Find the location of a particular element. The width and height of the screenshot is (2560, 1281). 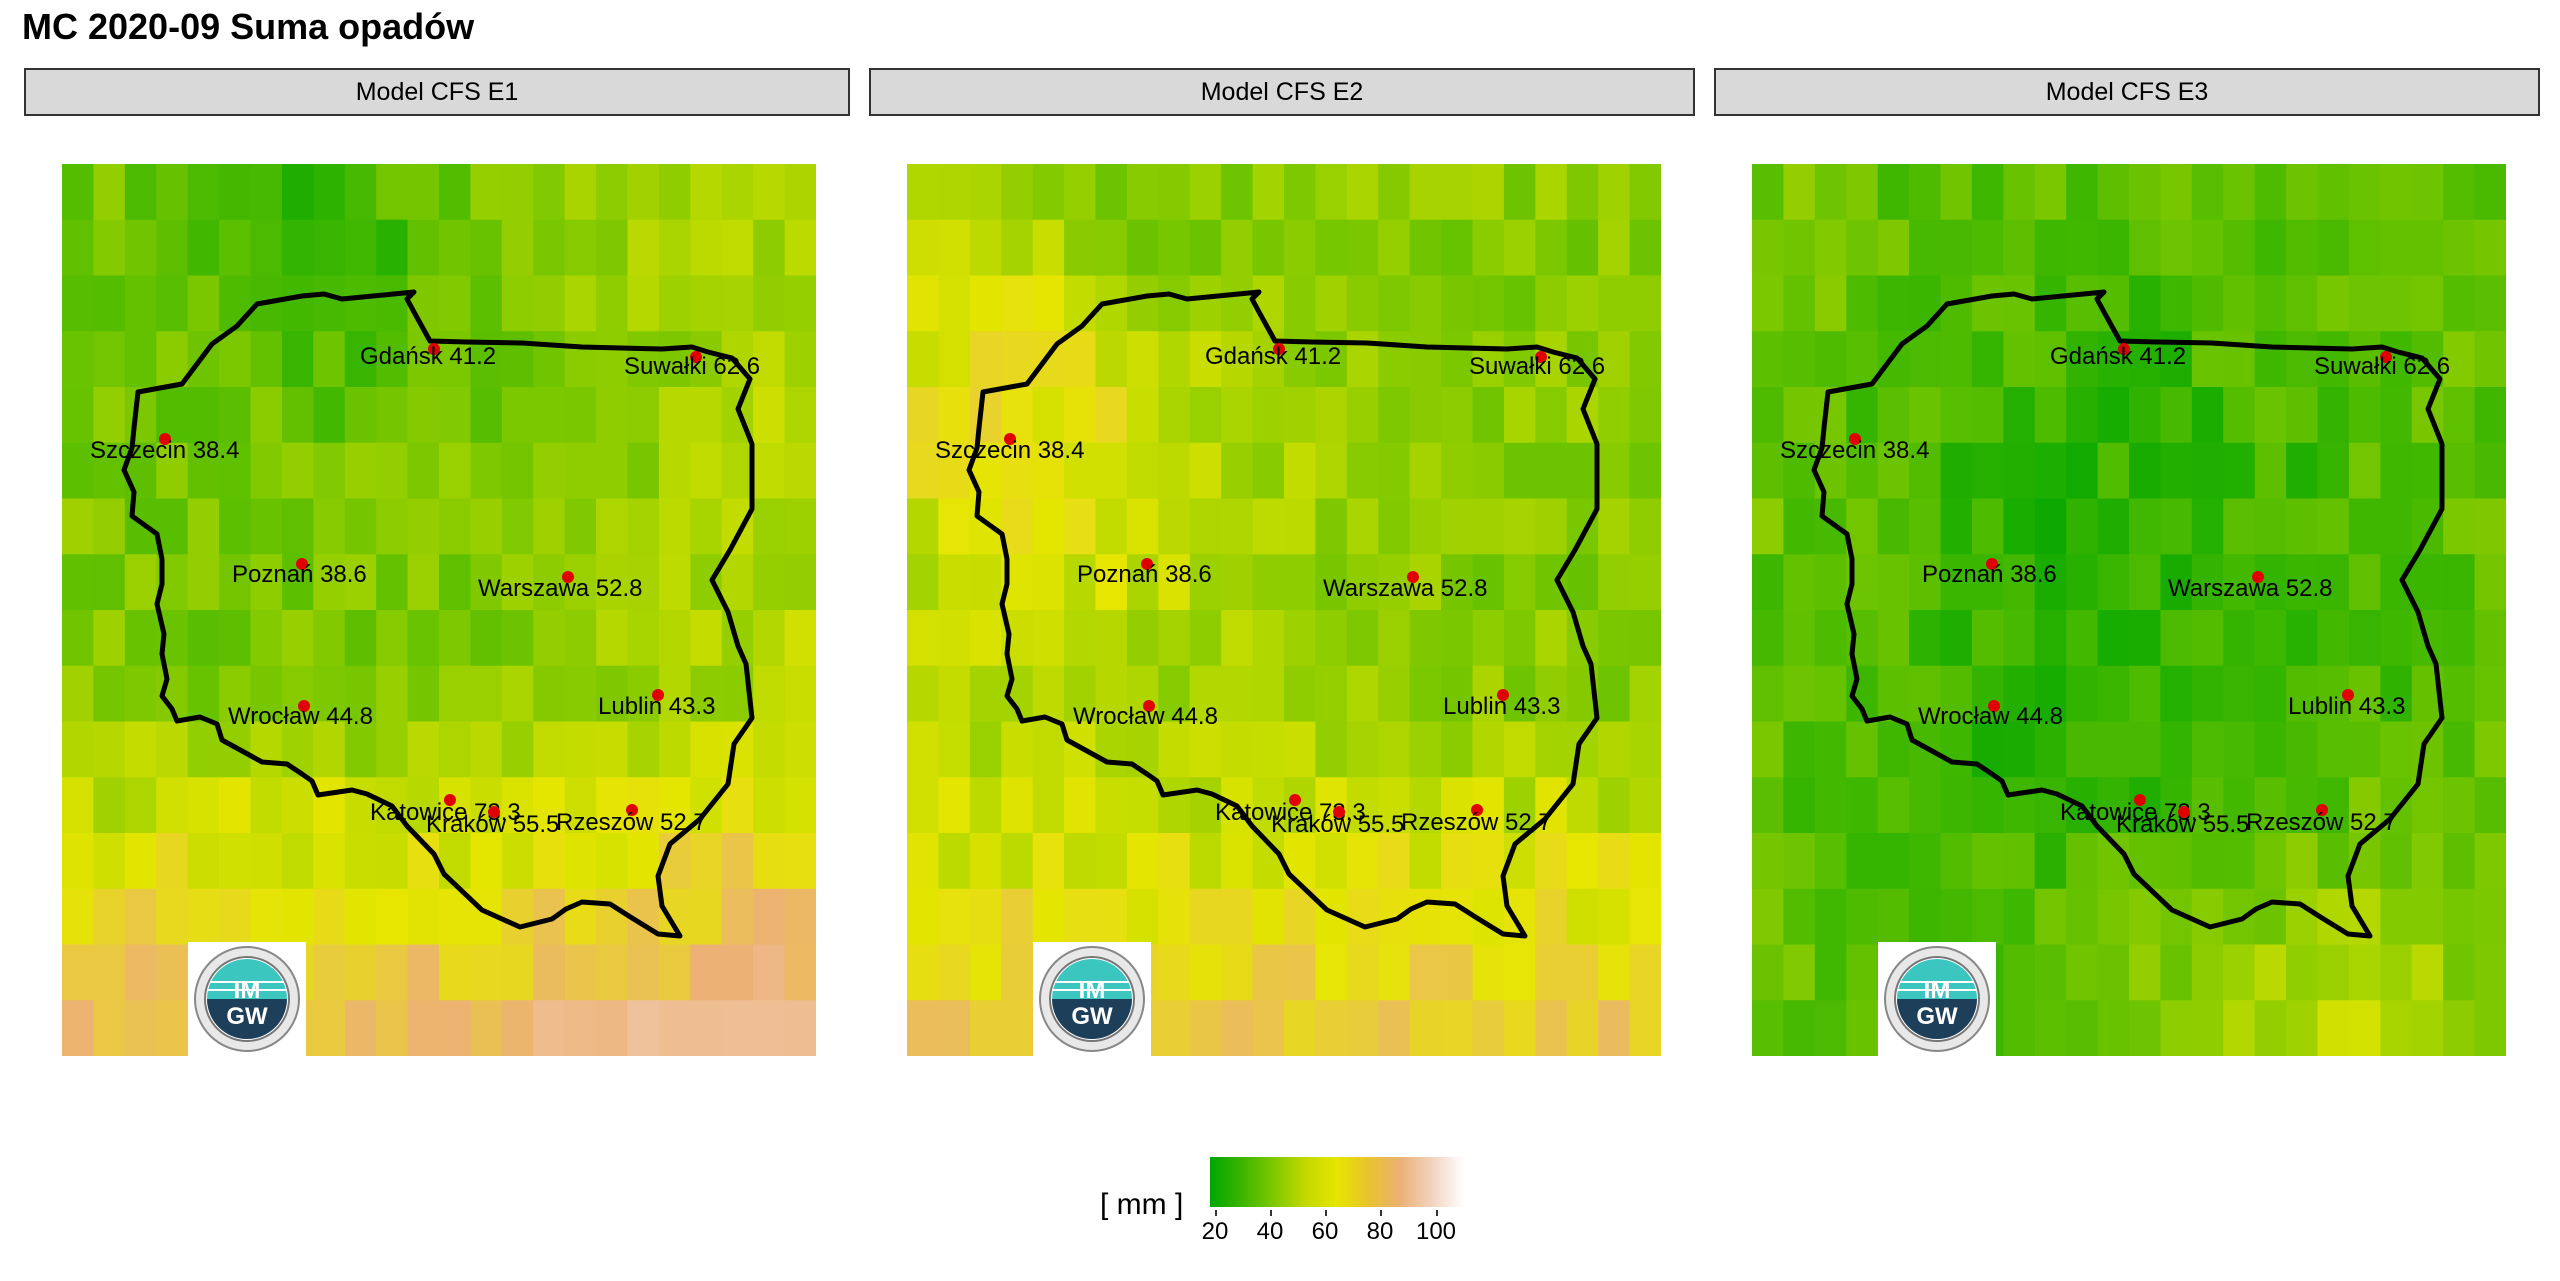

city-label: Lublin 43.3 is located at coordinates (656, 706).